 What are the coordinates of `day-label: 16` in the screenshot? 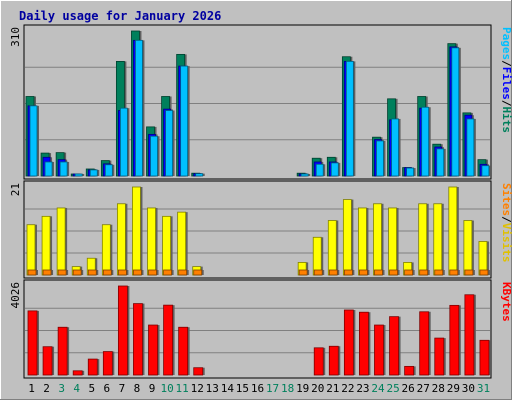 It's located at (257, 388).